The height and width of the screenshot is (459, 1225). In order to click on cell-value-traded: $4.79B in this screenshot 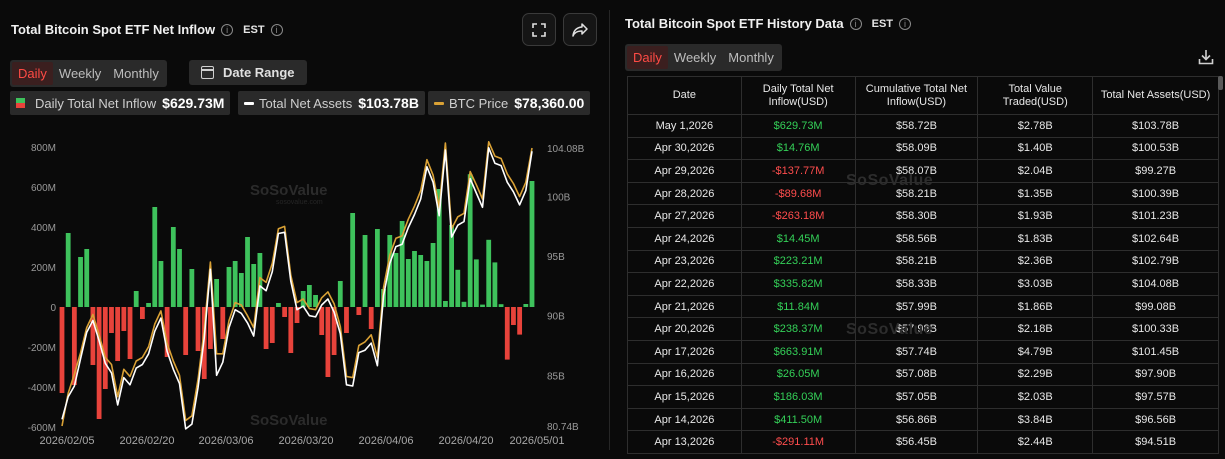, I will do `click(1035, 351)`.